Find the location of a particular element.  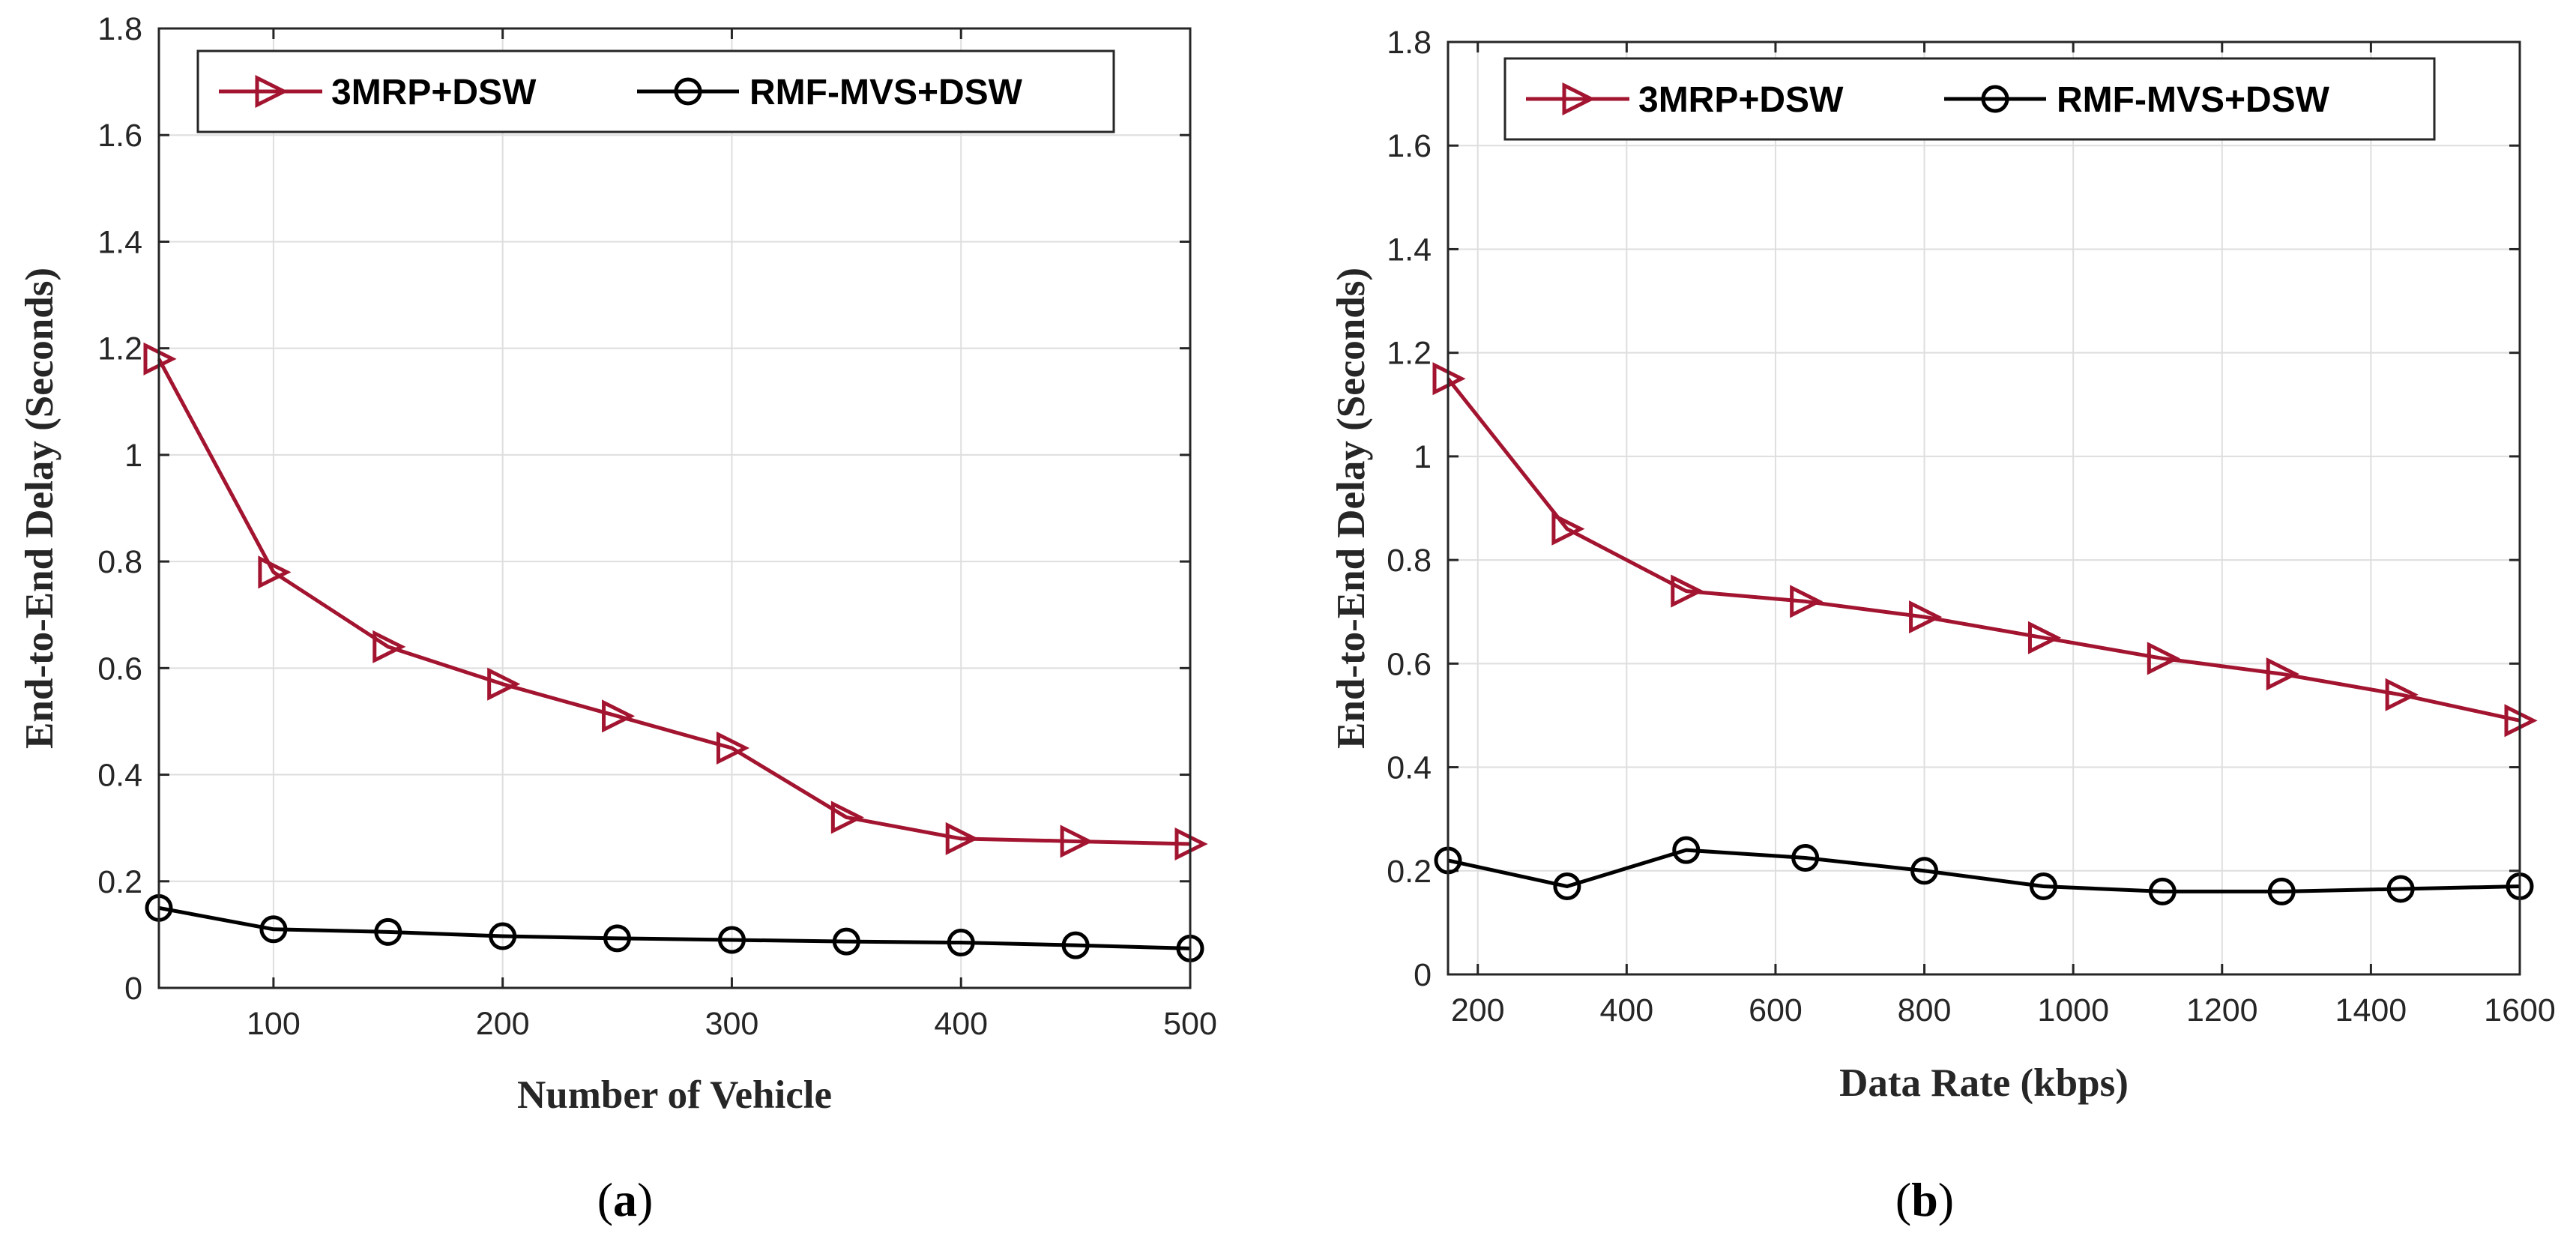

x-axis-label-a: Number of Vehicle is located at coordinates (675, 1095).